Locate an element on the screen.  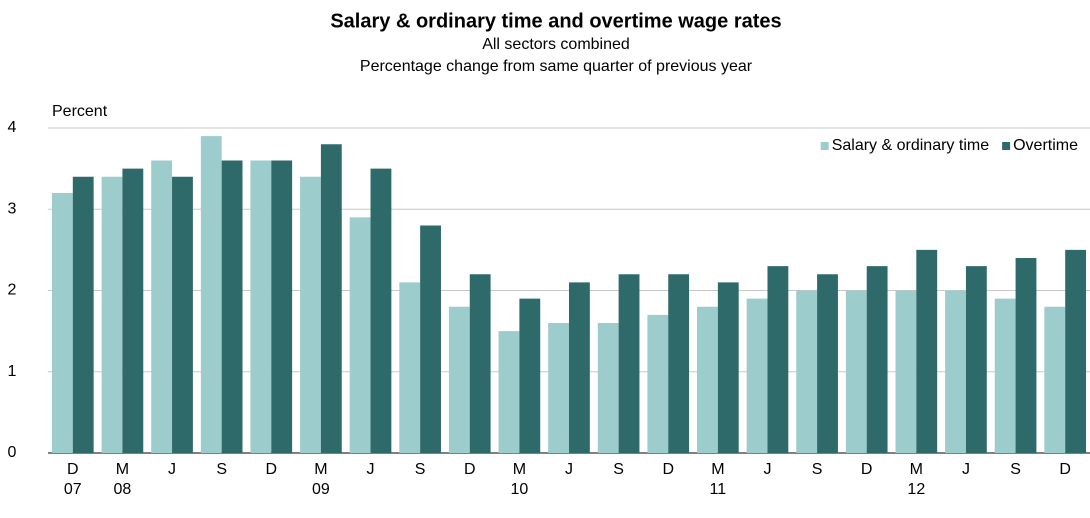
x-tick-label: 07 is located at coordinates (73, 489).